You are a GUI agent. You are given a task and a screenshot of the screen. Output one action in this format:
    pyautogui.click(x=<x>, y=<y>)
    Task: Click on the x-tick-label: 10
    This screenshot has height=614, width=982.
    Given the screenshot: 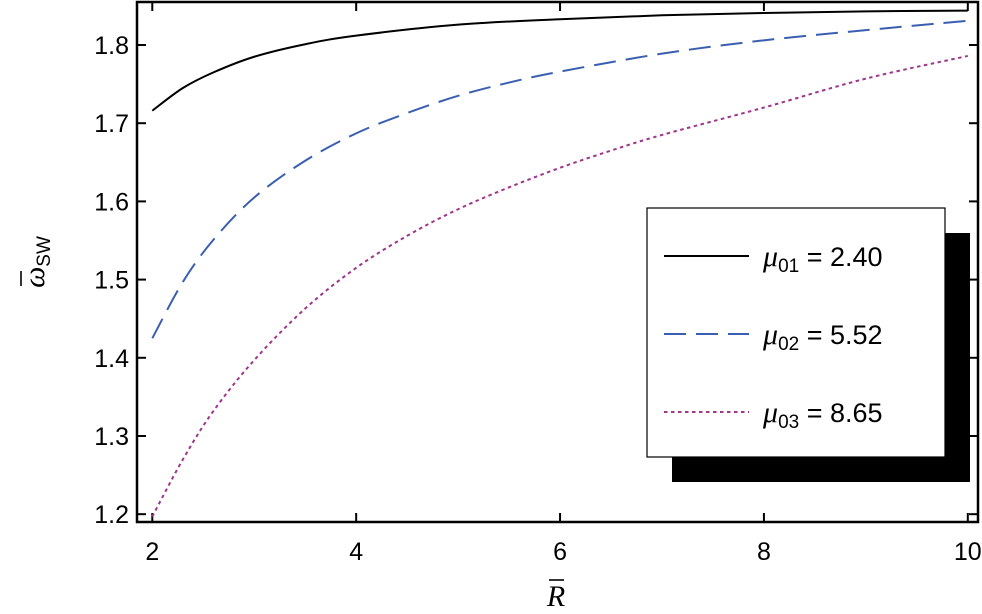 What is the action you would take?
    pyautogui.click(x=968, y=552)
    